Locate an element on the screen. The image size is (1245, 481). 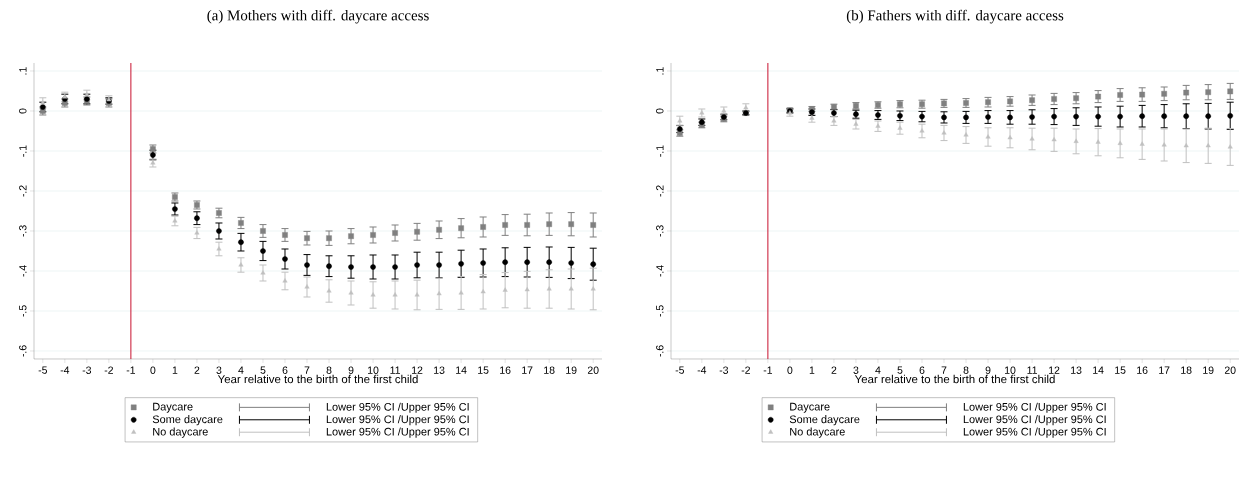
chart-title: (a) Mothers with diff. daycare access is located at coordinates (318, 16).